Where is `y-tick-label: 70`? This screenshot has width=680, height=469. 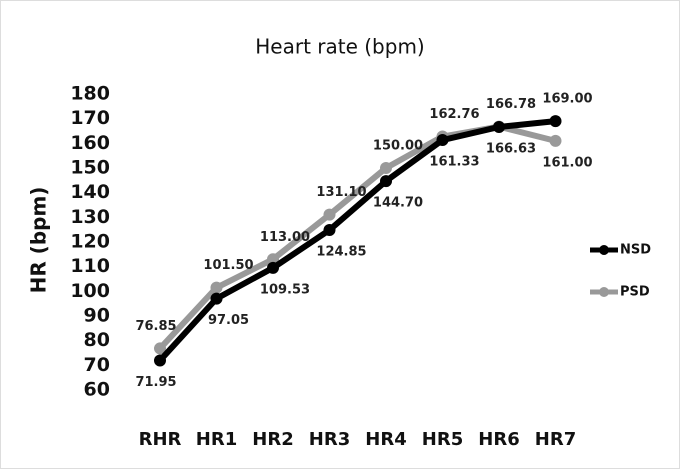 y-tick-label: 70 is located at coordinates (97, 365).